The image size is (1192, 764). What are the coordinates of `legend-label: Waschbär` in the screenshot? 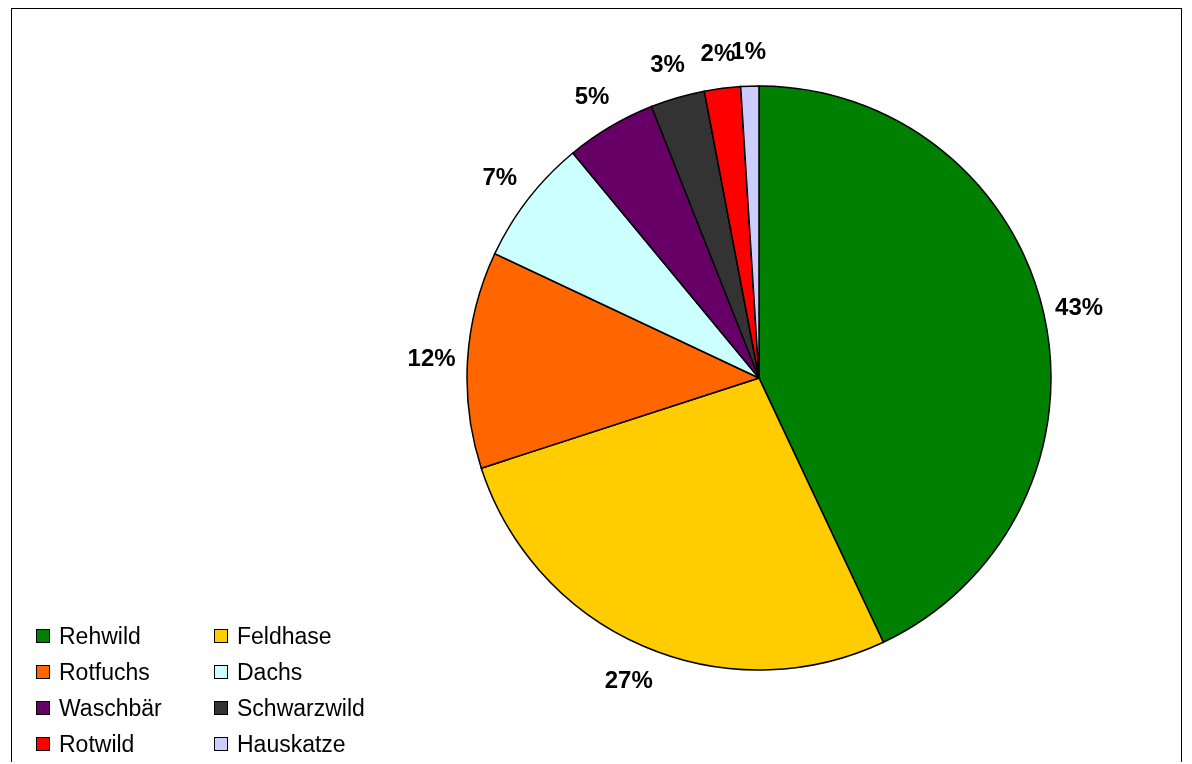 It's located at (110, 708).